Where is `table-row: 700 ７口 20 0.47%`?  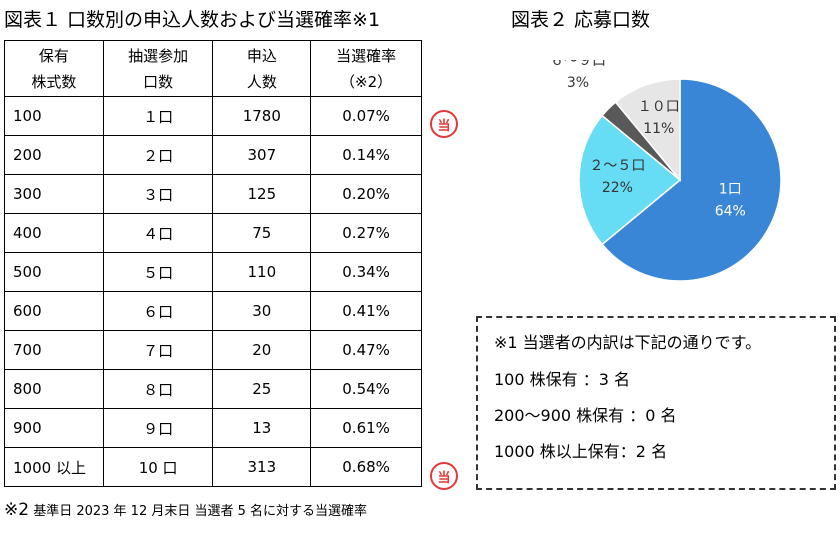 table-row: 700 ７口 20 0.47% is located at coordinates (213, 350).